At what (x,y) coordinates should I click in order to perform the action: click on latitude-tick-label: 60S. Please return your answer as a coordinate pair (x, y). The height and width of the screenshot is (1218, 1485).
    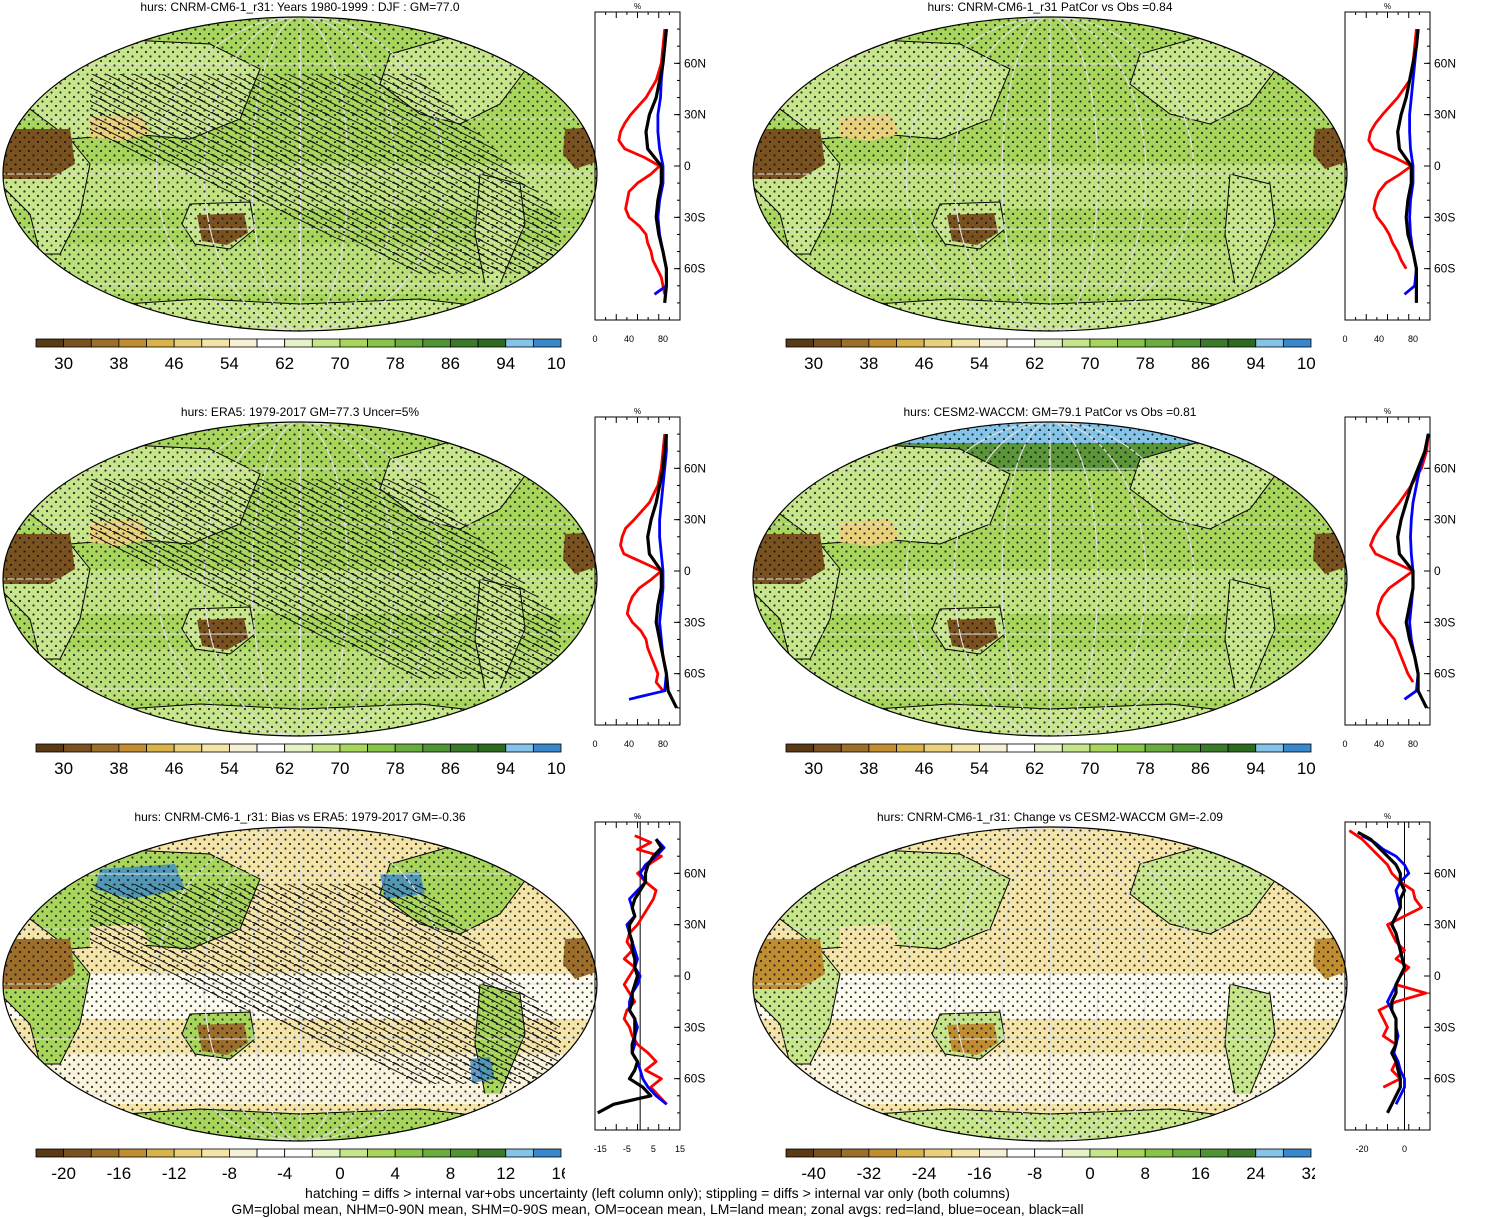
    Looking at the image, I should click on (694, 1079).